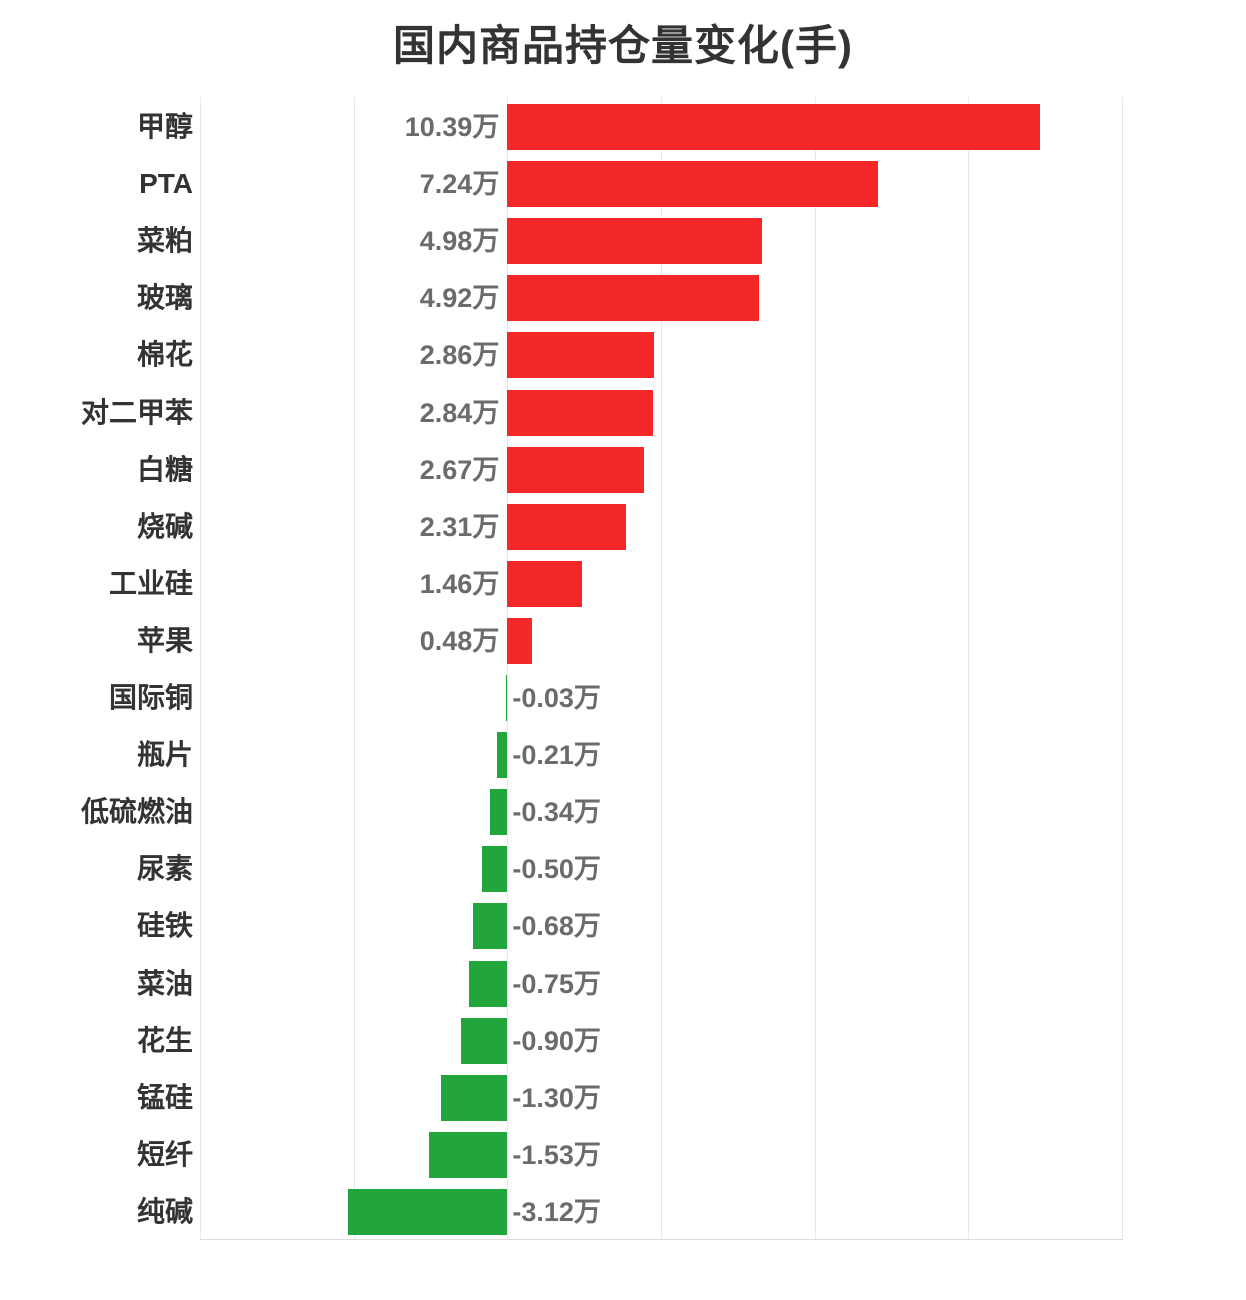 The image size is (1246, 1300). Describe the element at coordinates (164, 1040) in the screenshot. I see `category-label: 花生` at that location.